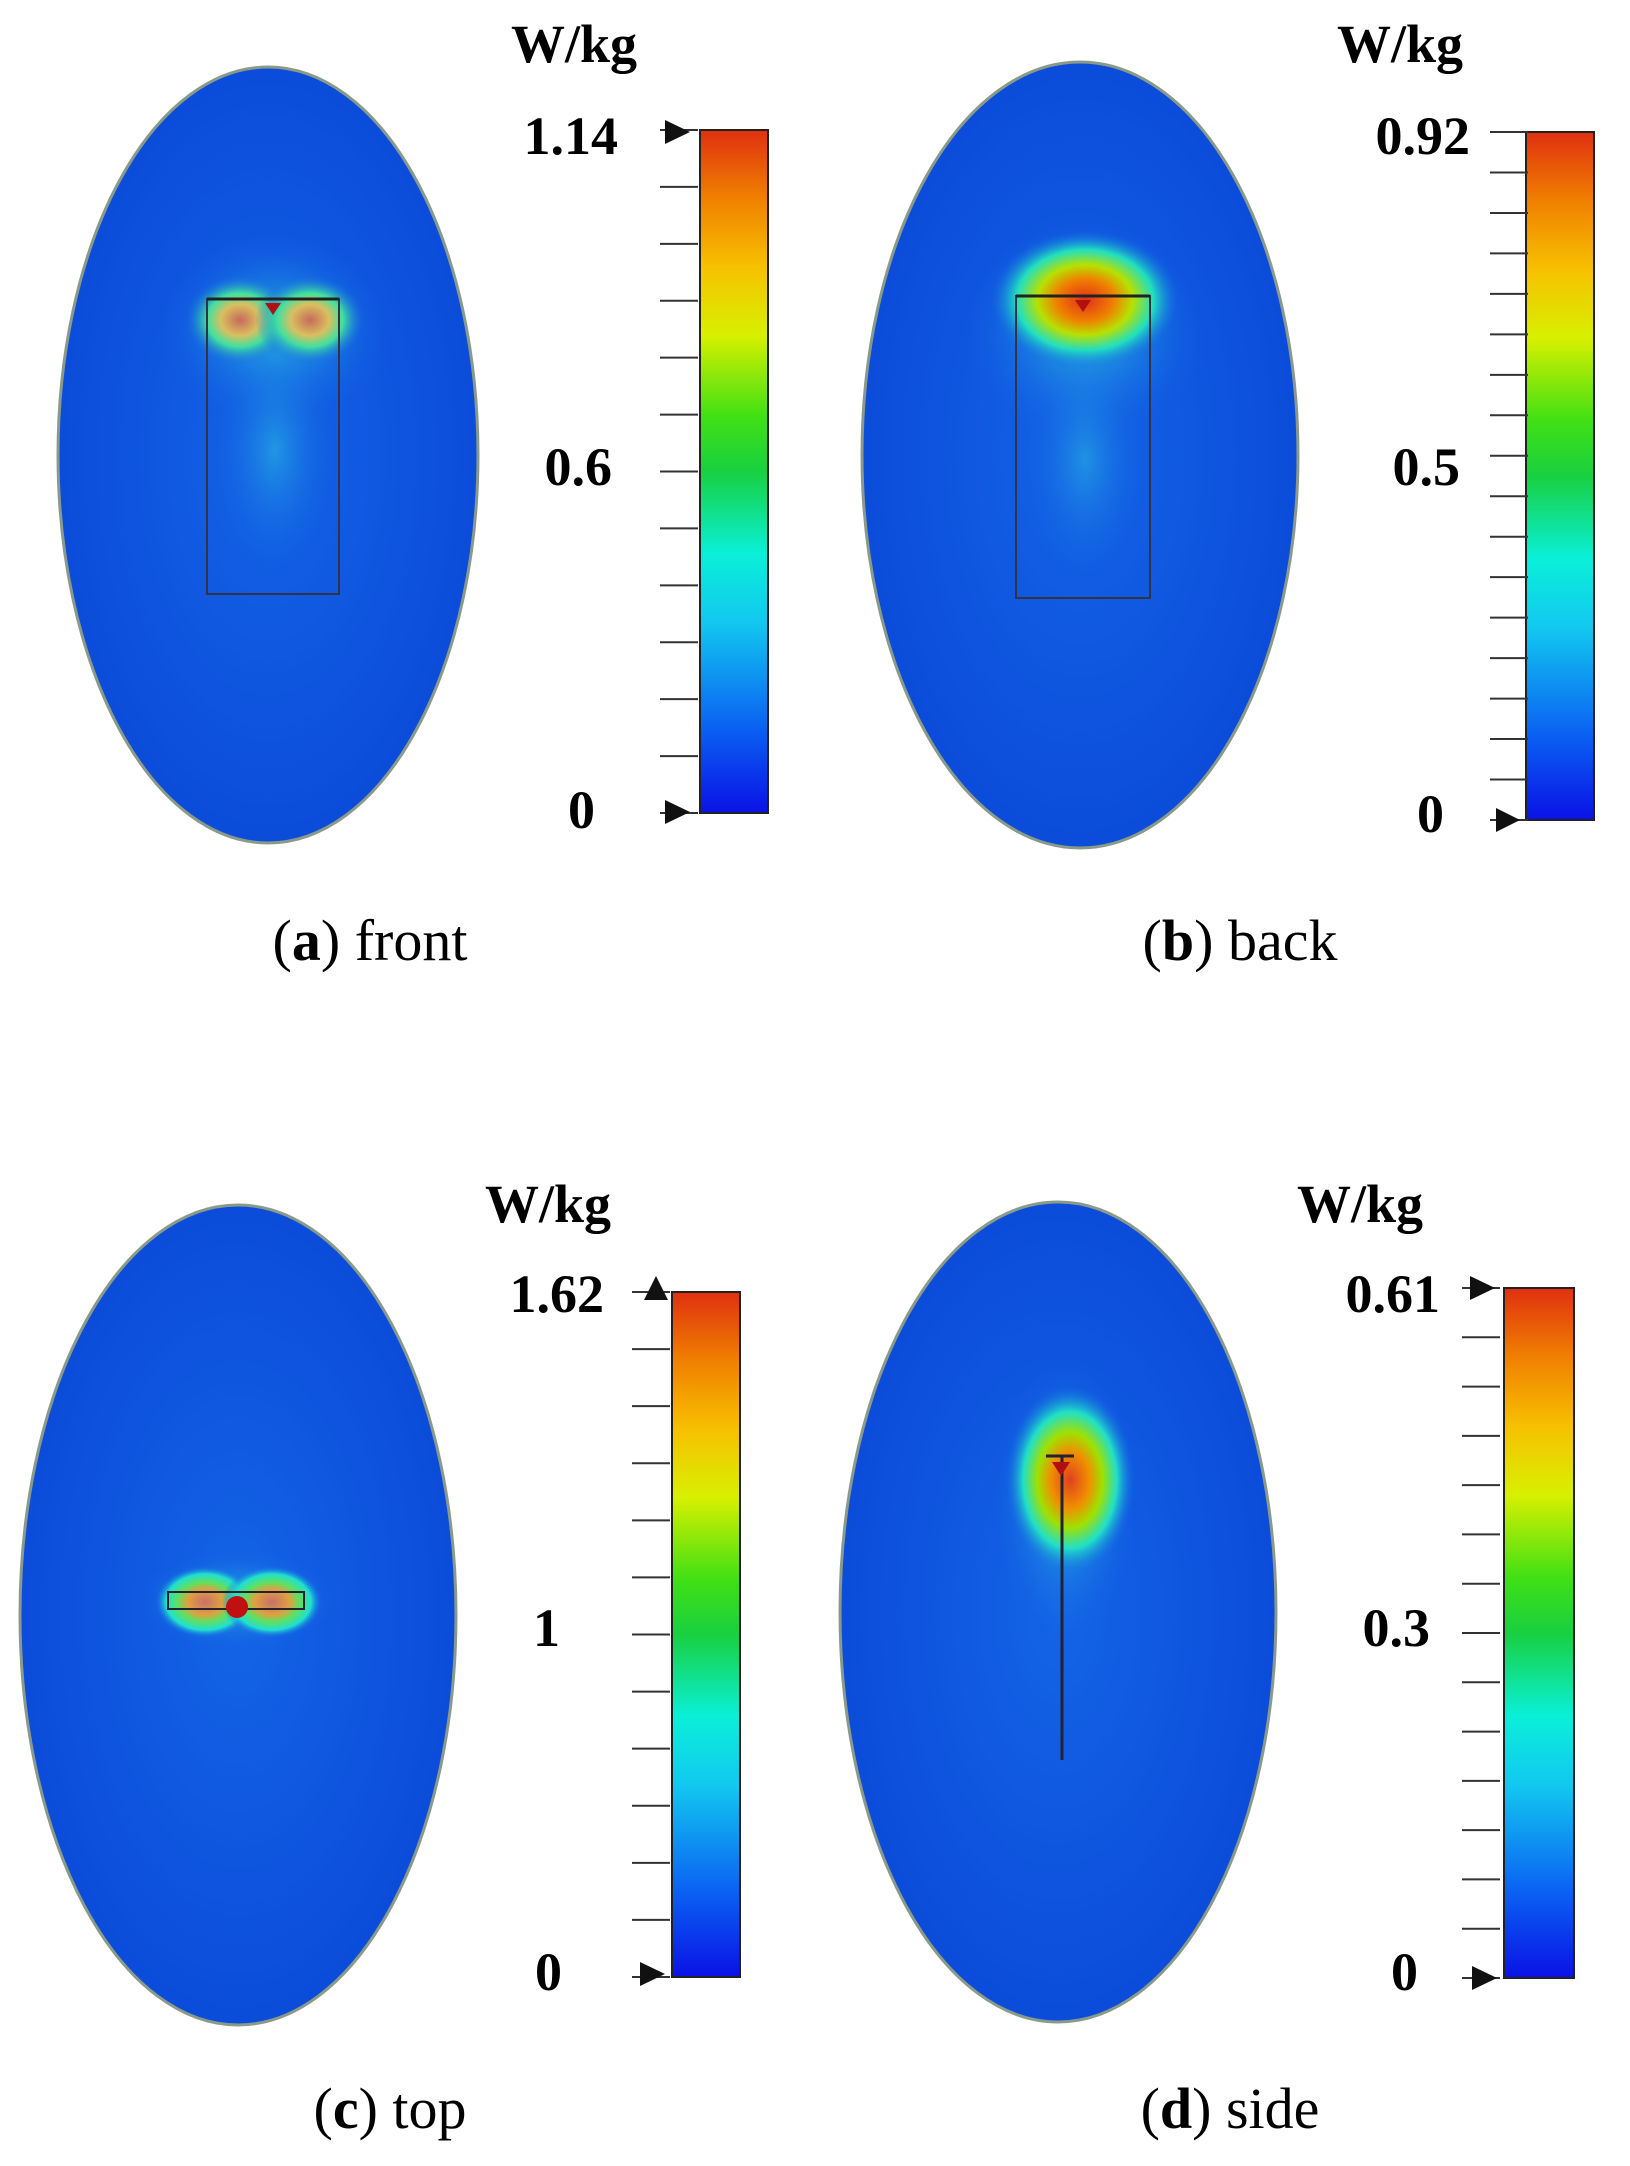 This screenshot has width=1630, height=2166. I want to click on colorbar-max-label: 1.14, so click(571, 136).